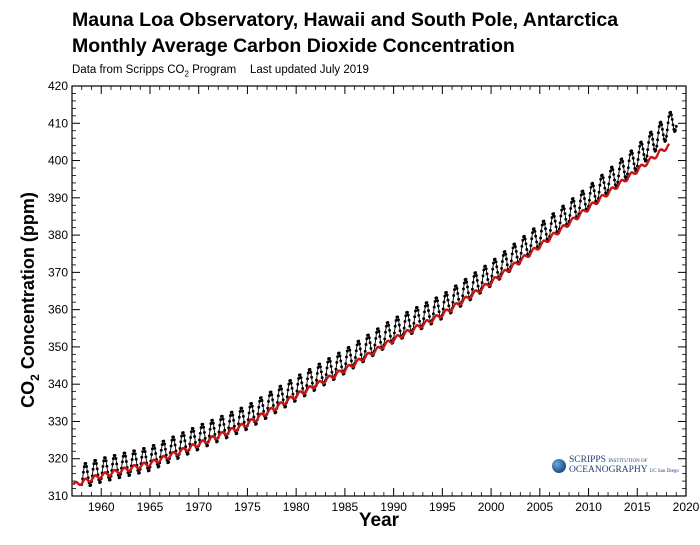 Image resolution: width=700 pixels, height=545 pixels. Describe the element at coordinates (587, 460) in the screenshot. I see `logo-line-1: SCRIPPS` at that location.